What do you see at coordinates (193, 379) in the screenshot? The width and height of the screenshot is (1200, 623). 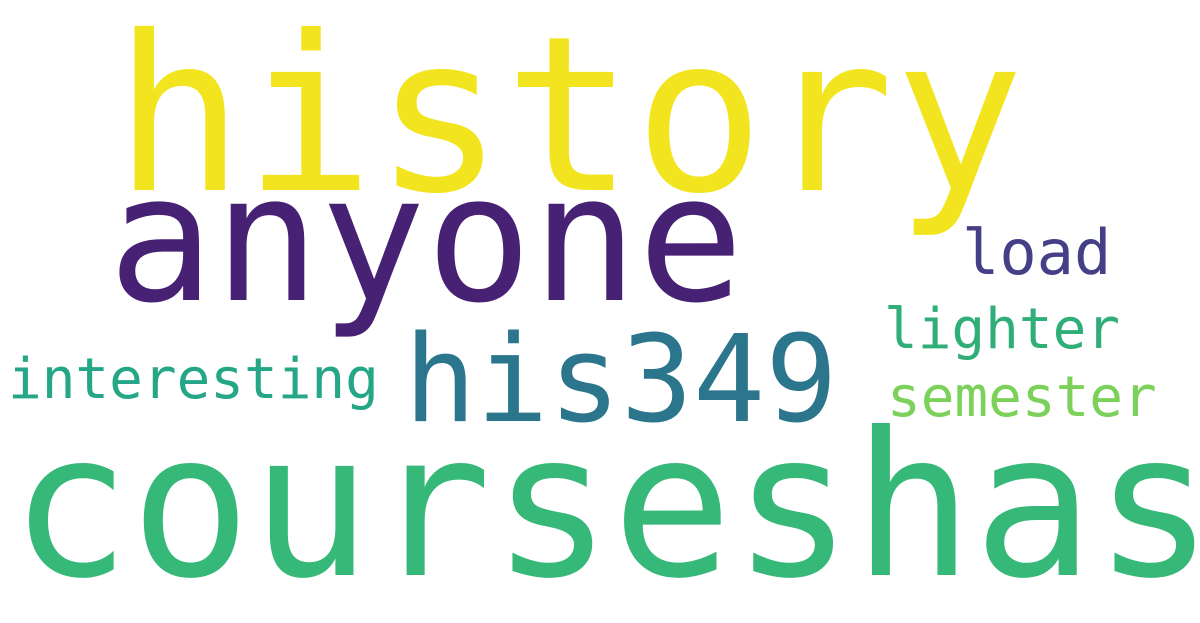 I see `word-interesting: interesting` at bounding box center [193, 379].